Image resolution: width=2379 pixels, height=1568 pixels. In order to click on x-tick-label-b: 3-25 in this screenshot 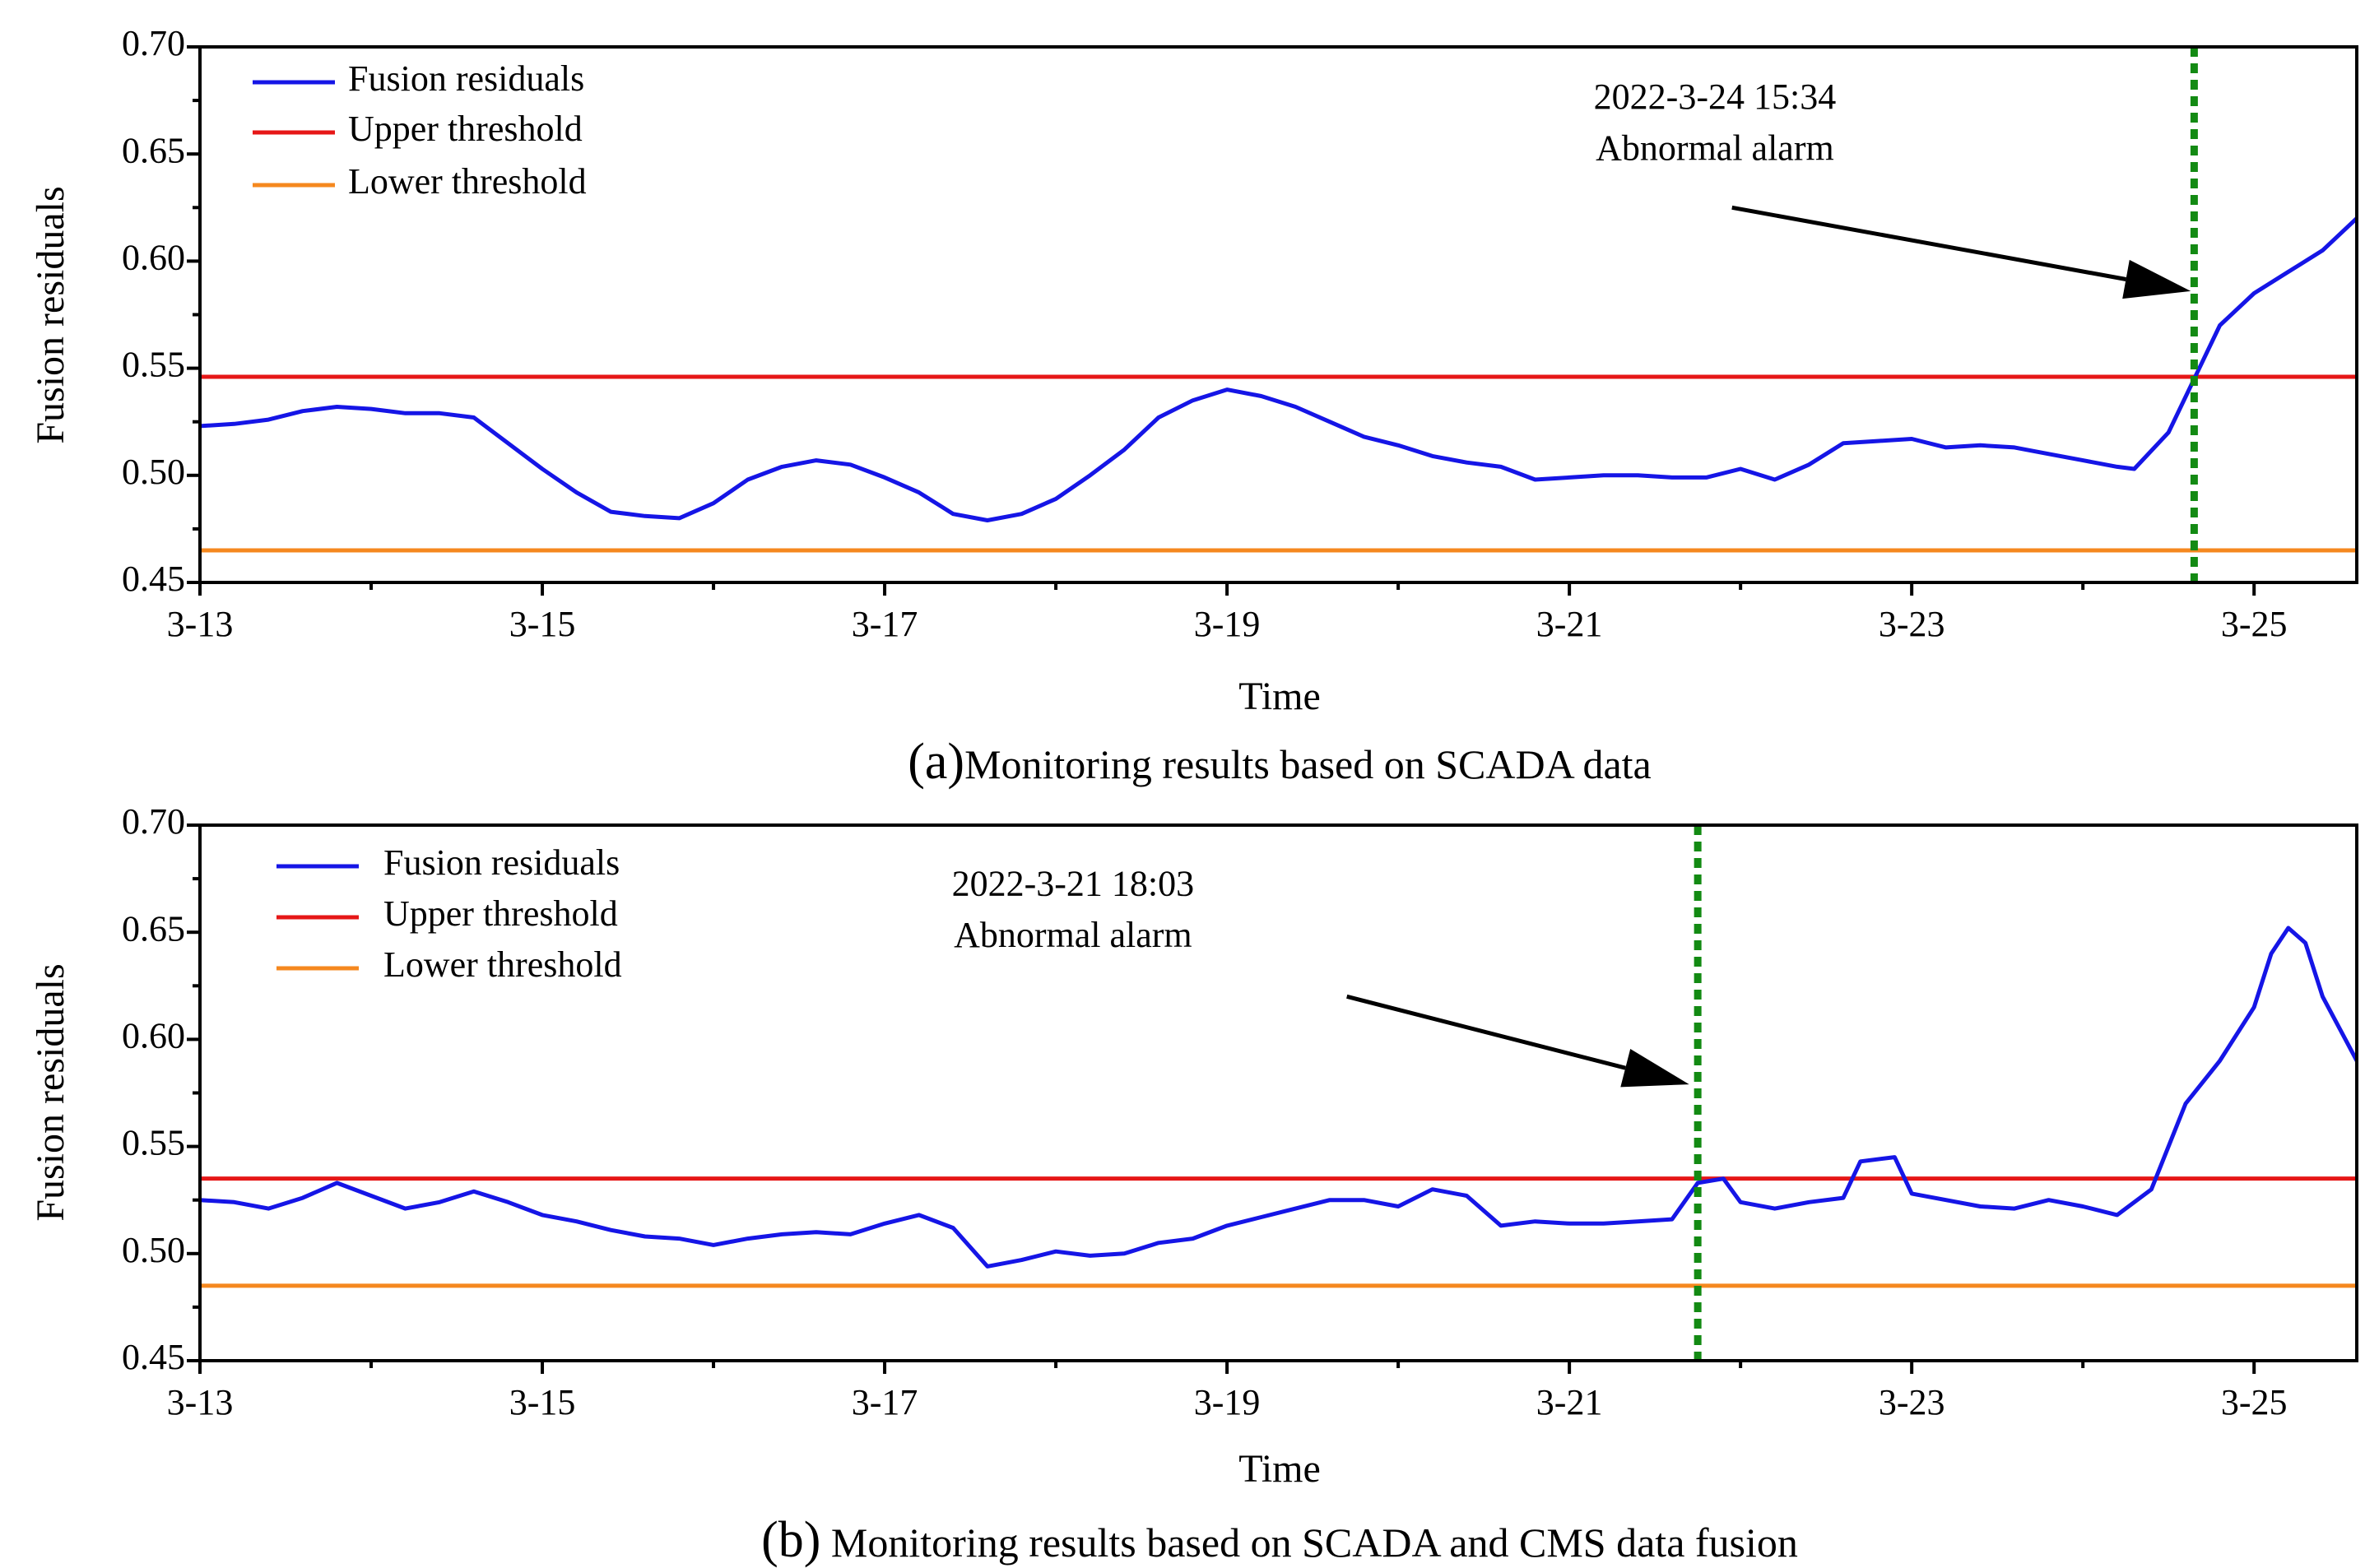, I will do `click(2254, 1402)`.